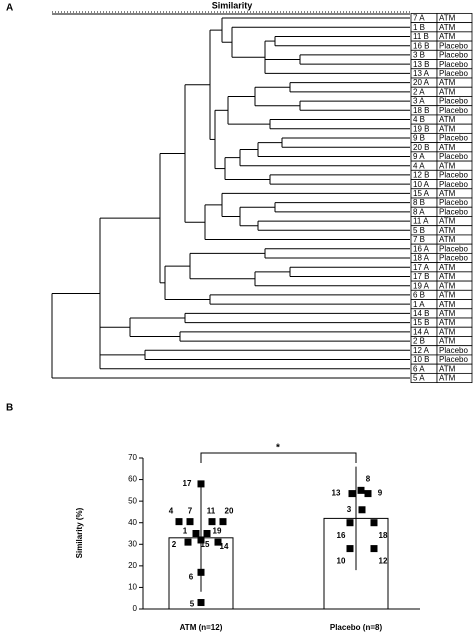  Describe the element at coordinates (419, 91) in the screenshot. I see `leaf-id: 2 A` at that location.